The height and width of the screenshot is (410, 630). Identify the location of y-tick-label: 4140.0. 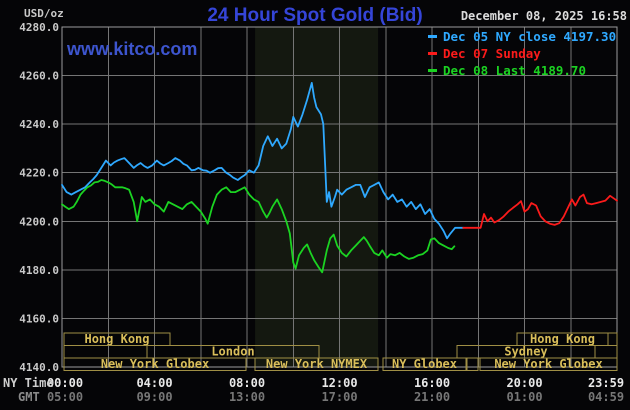
(39, 367).